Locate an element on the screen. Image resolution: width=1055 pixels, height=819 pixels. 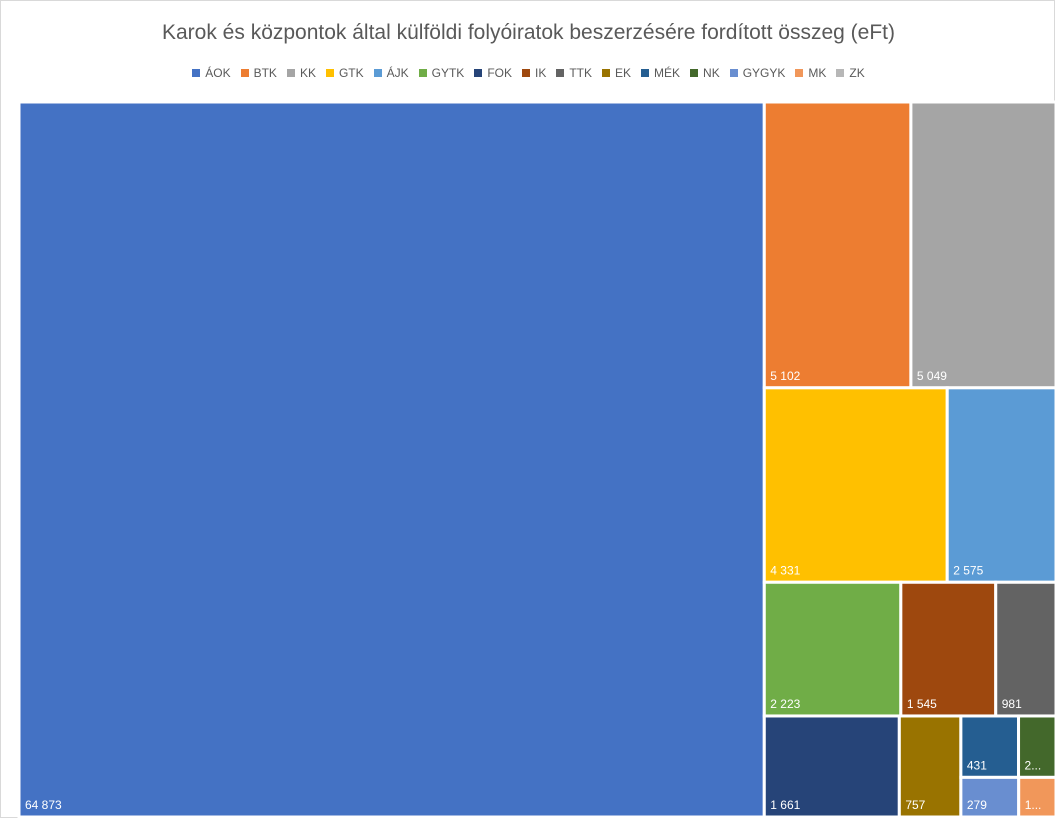
legend-label: ÁOK is located at coordinates (218, 73).